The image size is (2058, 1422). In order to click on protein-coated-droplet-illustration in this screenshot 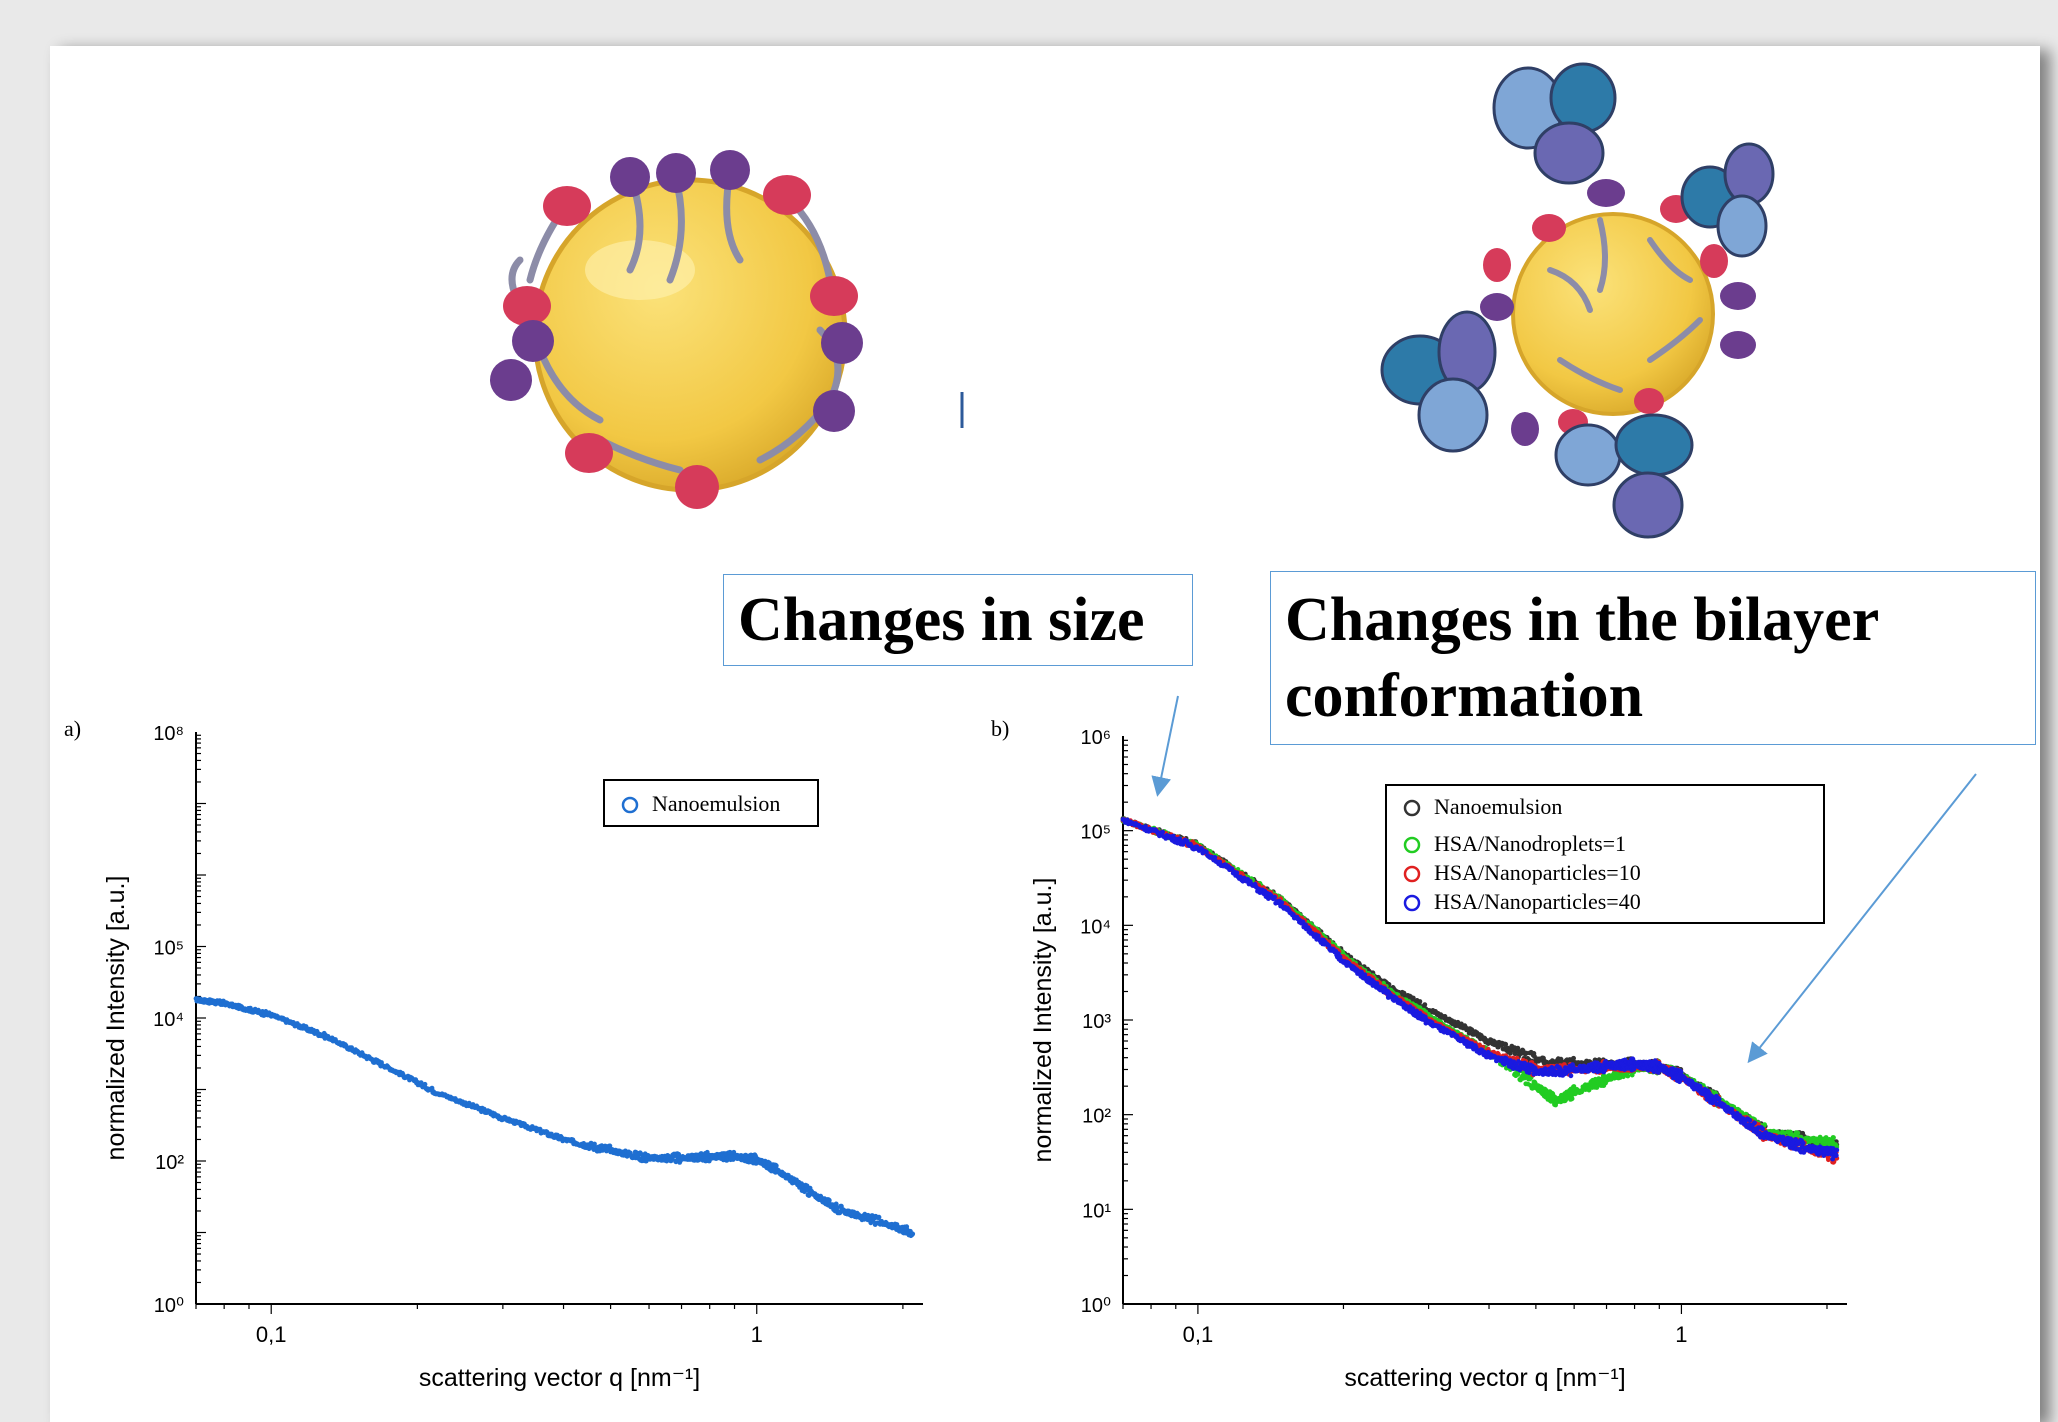, I will do `click(1577, 300)`.